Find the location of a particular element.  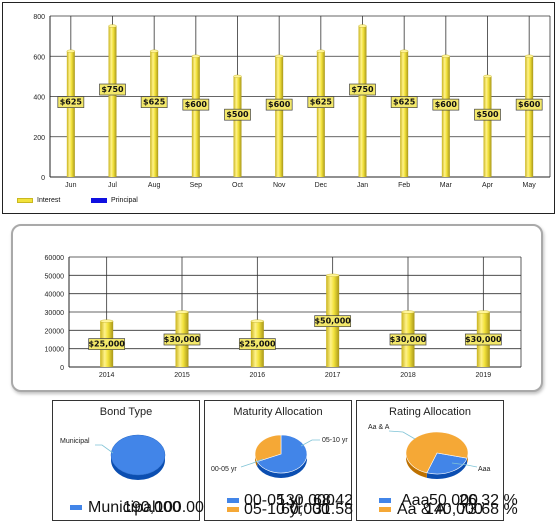

bond-legend-label: Municipal is located at coordinates (122, 507).